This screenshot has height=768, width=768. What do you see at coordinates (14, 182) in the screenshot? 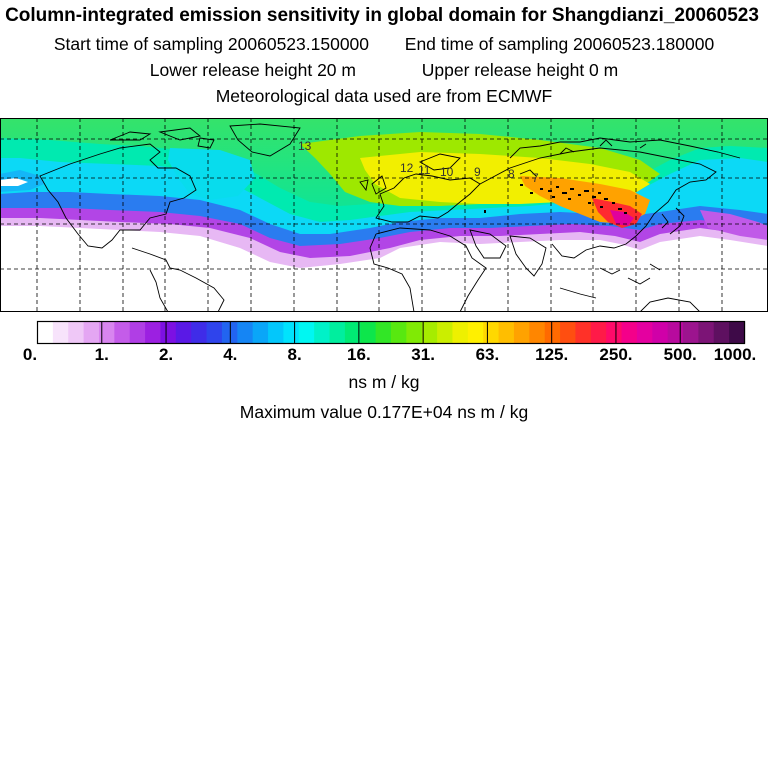
I see `field-west-white` at bounding box center [14, 182].